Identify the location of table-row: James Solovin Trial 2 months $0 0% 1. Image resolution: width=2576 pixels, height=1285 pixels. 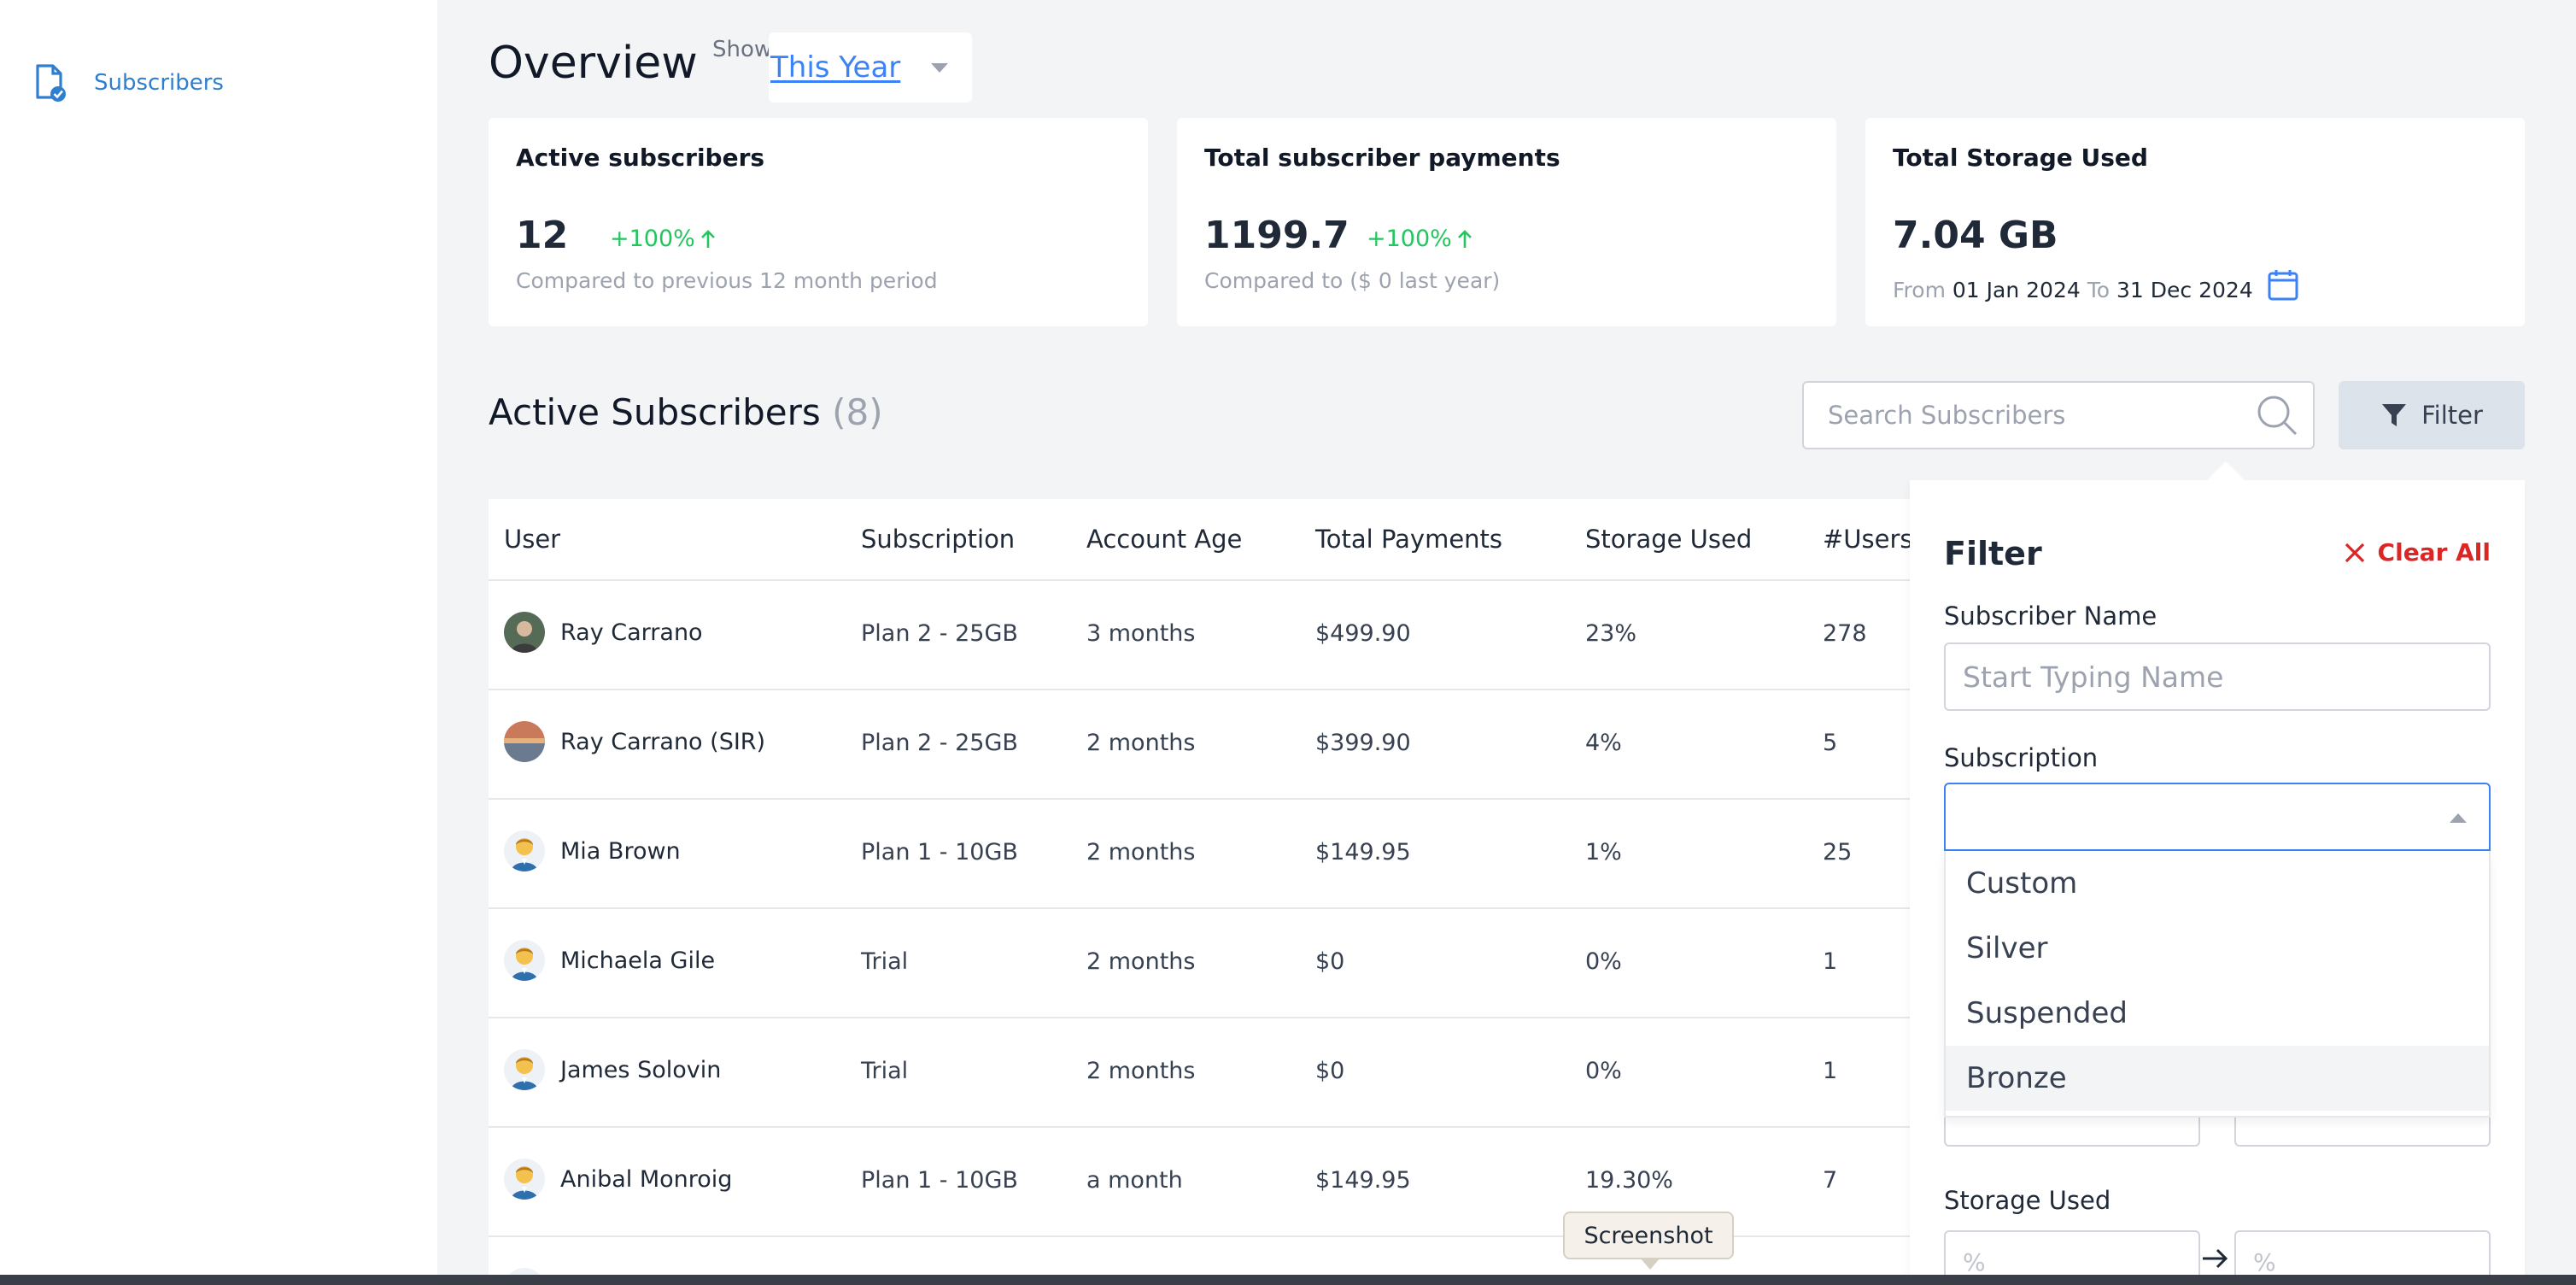
(1484, 1073).